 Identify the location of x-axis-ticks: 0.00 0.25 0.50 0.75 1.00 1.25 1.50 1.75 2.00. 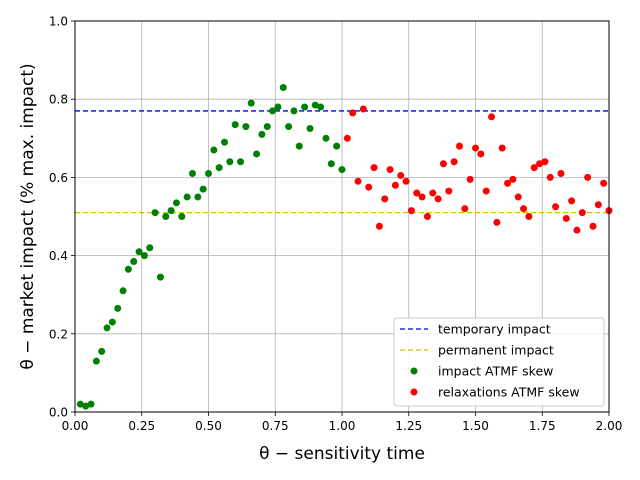
(342, 422).